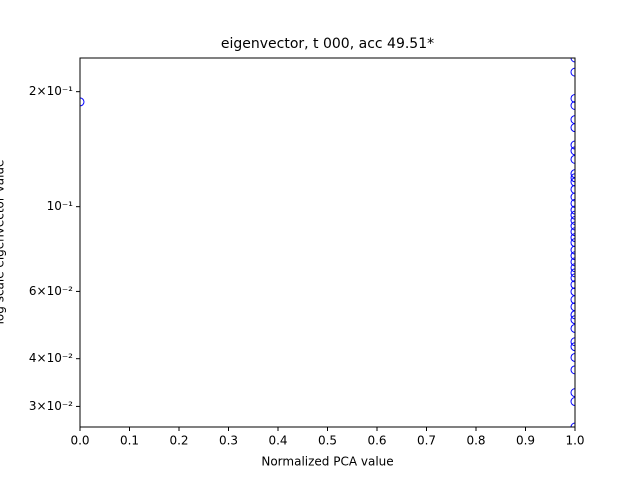  What do you see at coordinates (277, 441) in the screenshot?
I see `x-tick-label: 0.4` at bounding box center [277, 441].